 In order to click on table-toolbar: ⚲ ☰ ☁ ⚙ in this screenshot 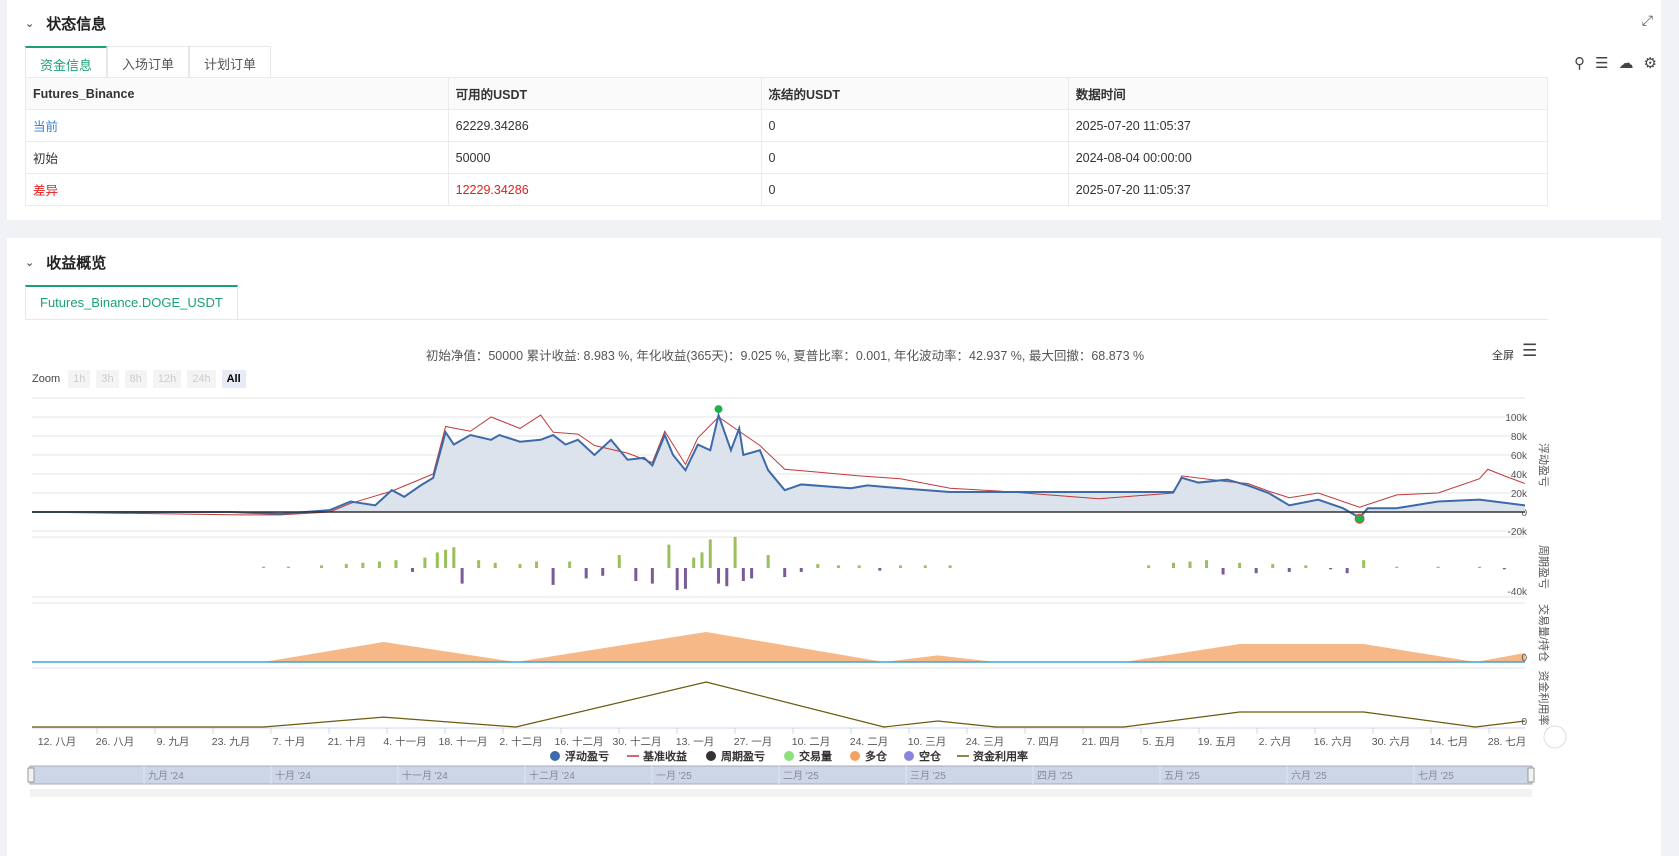, I will do `click(1615, 63)`.